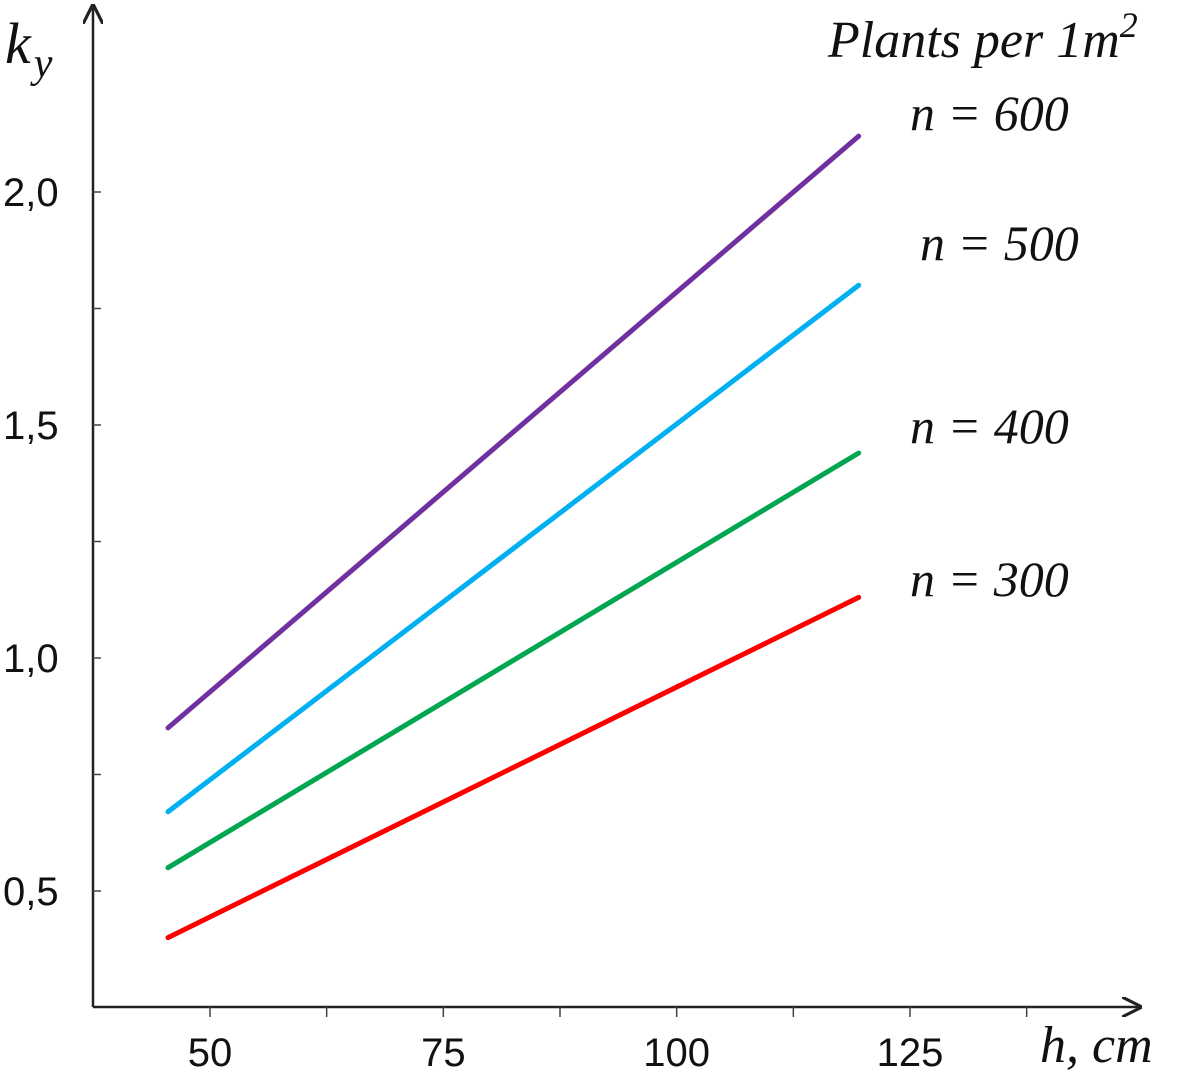 The image size is (1200, 1074). What do you see at coordinates (973, 40) in the screenshot?
I see `legend-title-text: Plants per 1m` at bounding box center [973, 40].